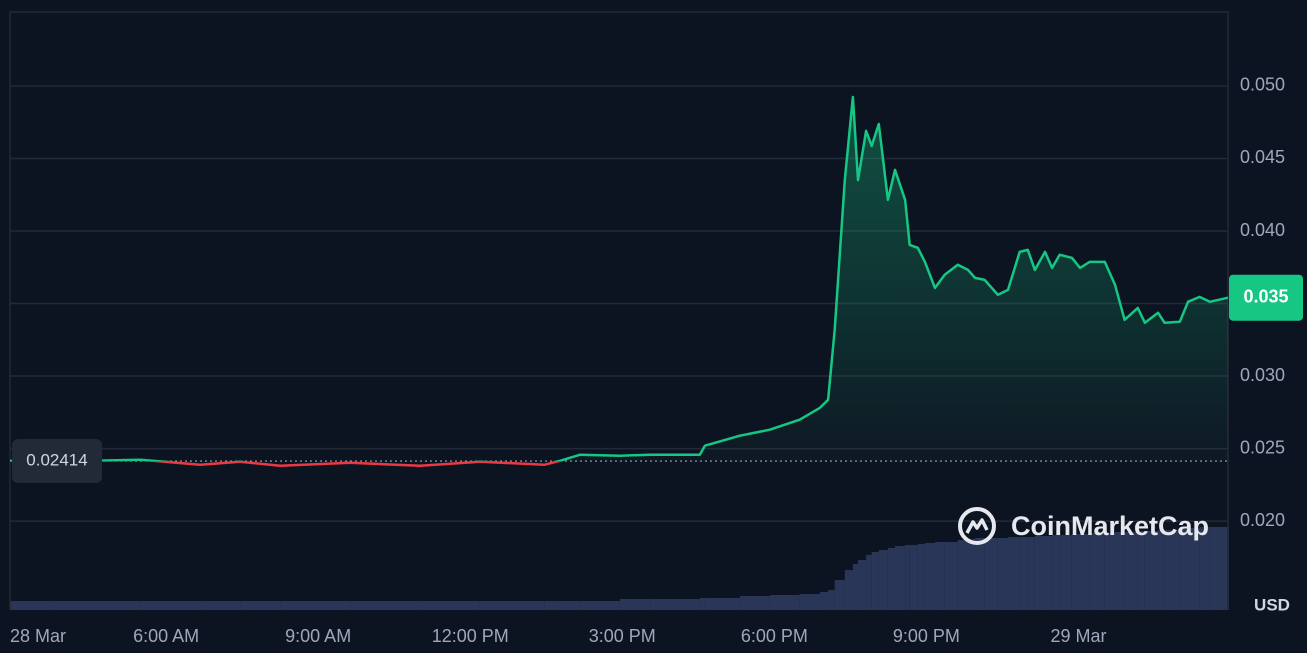  Describe the element at coordinates (166, 636) in the screenshot. I see `x-tick-label: 6:00 AM` at that location.